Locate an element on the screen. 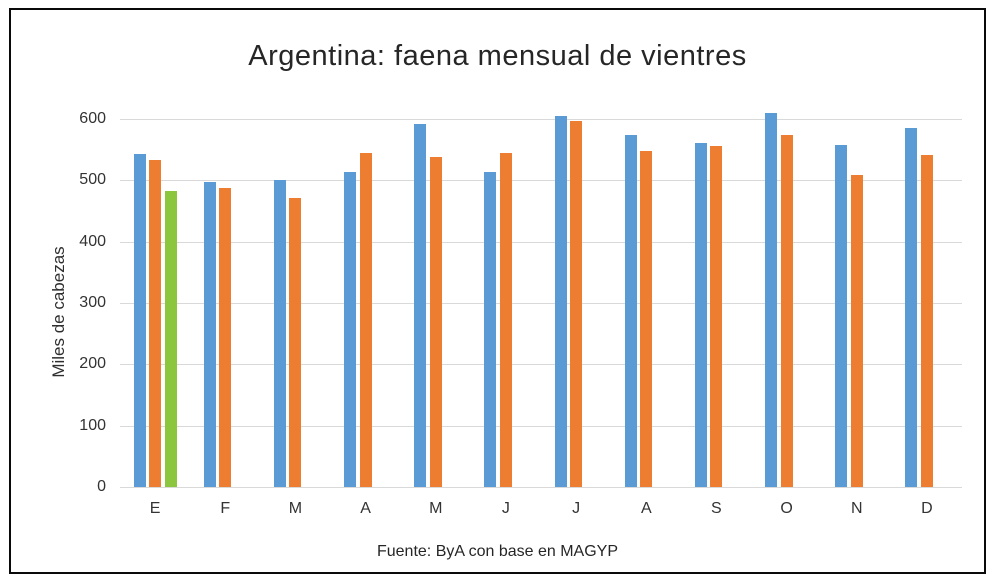  x-tick-label: E is located at coordinates (155, 508).